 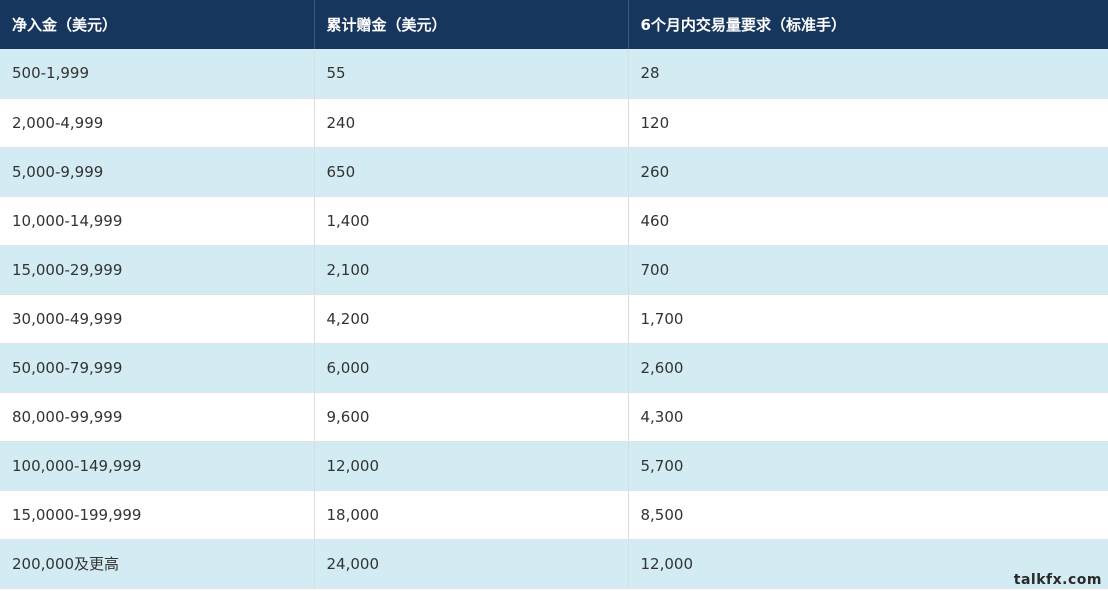 What do you see at coordinates (471, 515) in the screenshot?
I see `bonus-cell: 18,000` at bounding box center [471, 515].